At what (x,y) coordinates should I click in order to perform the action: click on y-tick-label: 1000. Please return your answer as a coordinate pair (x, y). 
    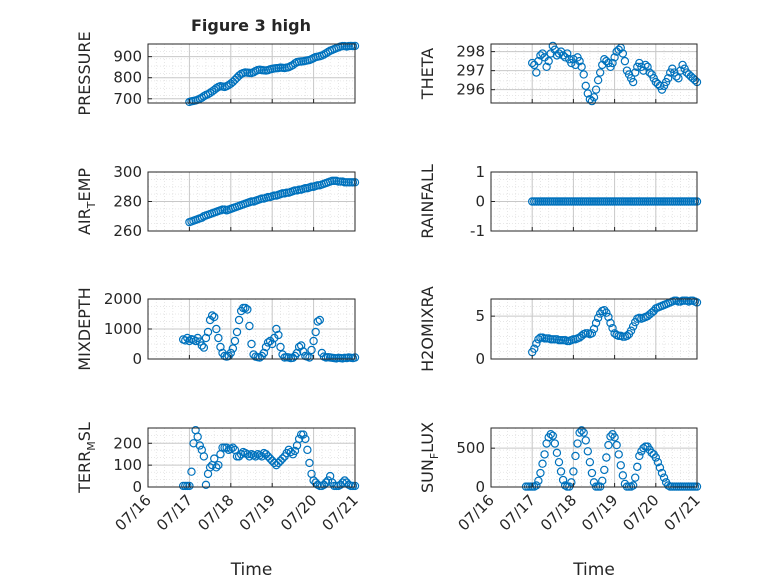
    Looking at the image, I should click on (123, 329).